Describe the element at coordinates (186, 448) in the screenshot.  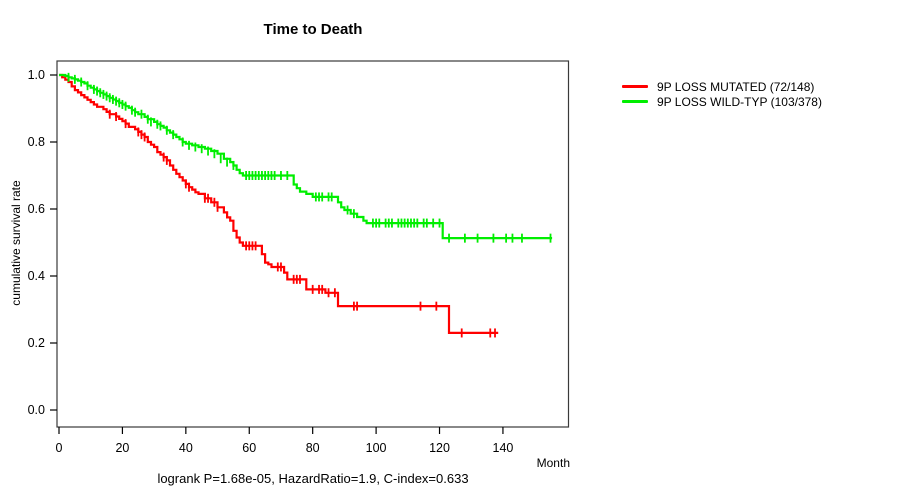
I see `x-tick-label: 40` at that location.